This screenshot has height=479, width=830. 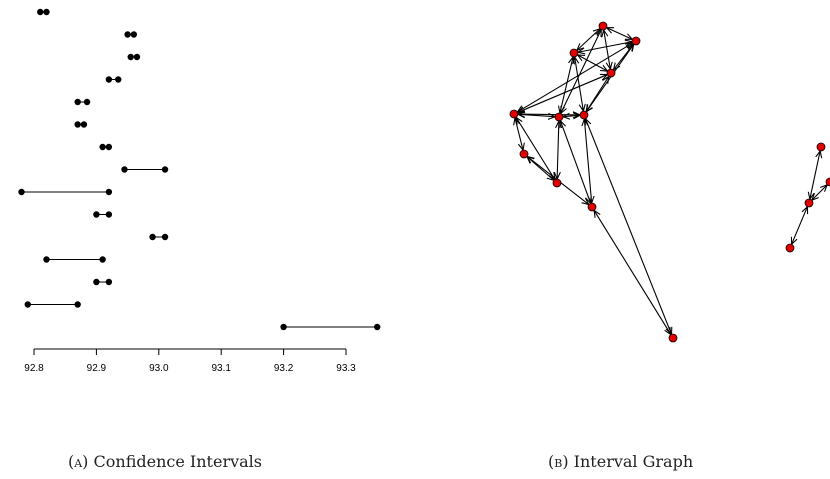 I want to click on x-tick-label: 93.3, so click(x=346, y=368).